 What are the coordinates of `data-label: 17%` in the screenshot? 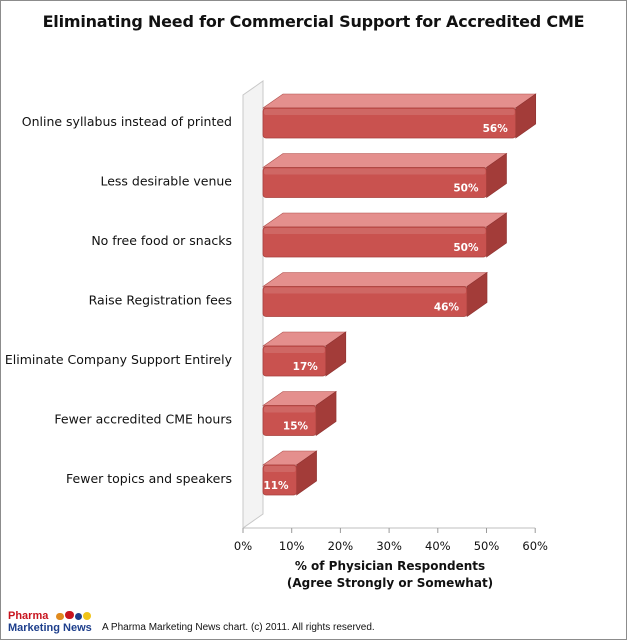 It's located at (306, 367).